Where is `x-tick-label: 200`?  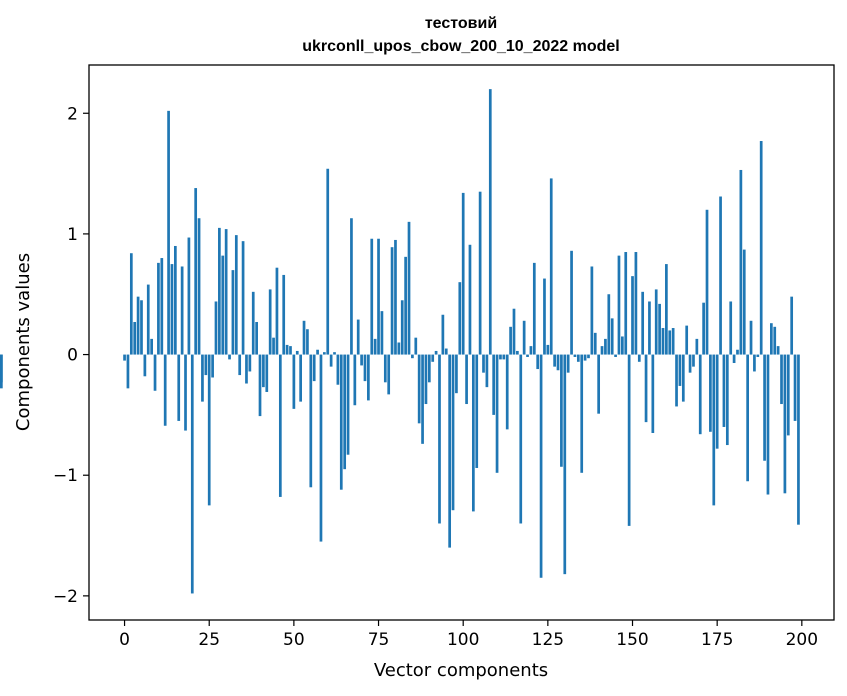 x-tick-label: 200 is located at coordinates (802, 640).